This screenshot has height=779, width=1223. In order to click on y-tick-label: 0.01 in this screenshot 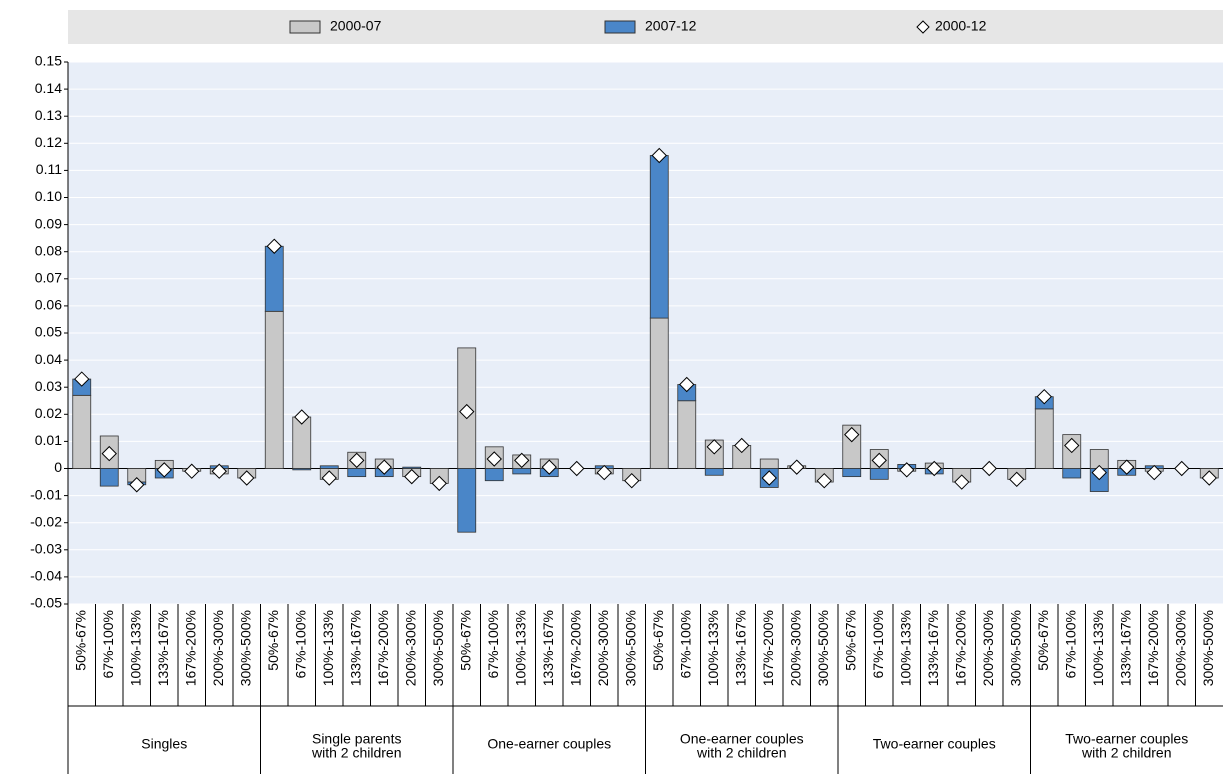, I will do `click(48, 440)`.